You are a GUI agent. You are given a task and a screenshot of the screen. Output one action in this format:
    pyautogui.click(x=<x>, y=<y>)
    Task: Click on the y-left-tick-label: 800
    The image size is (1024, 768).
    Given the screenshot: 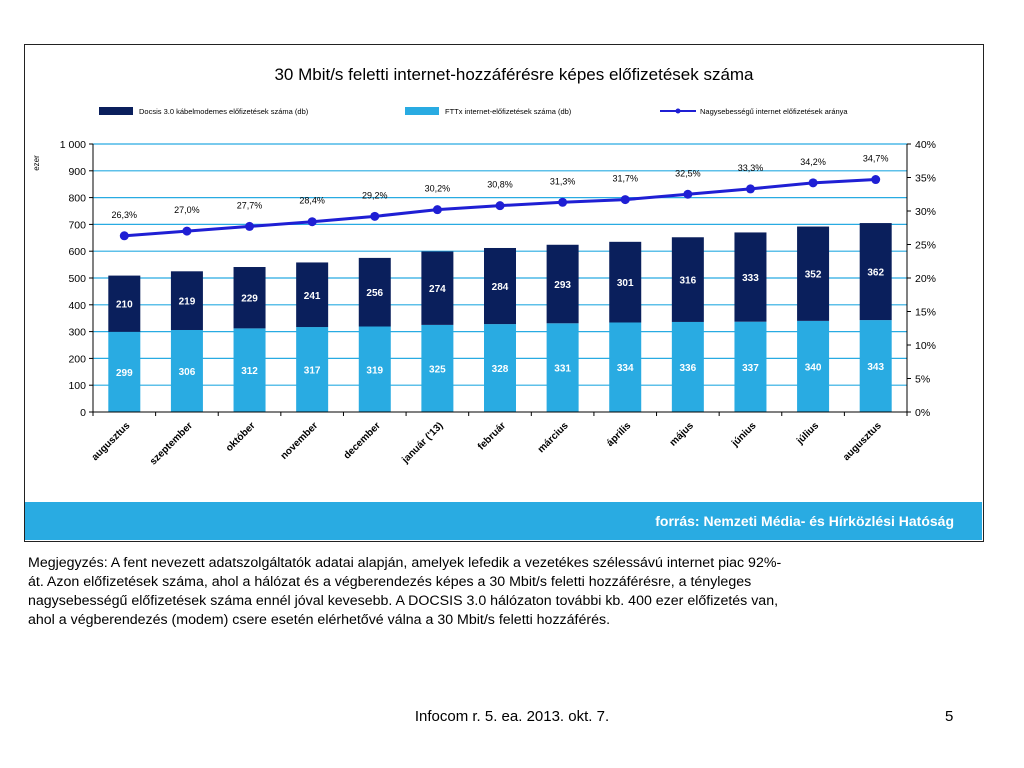 What is the action you would take?
    pyautogui.click(x=77, y=199)
    